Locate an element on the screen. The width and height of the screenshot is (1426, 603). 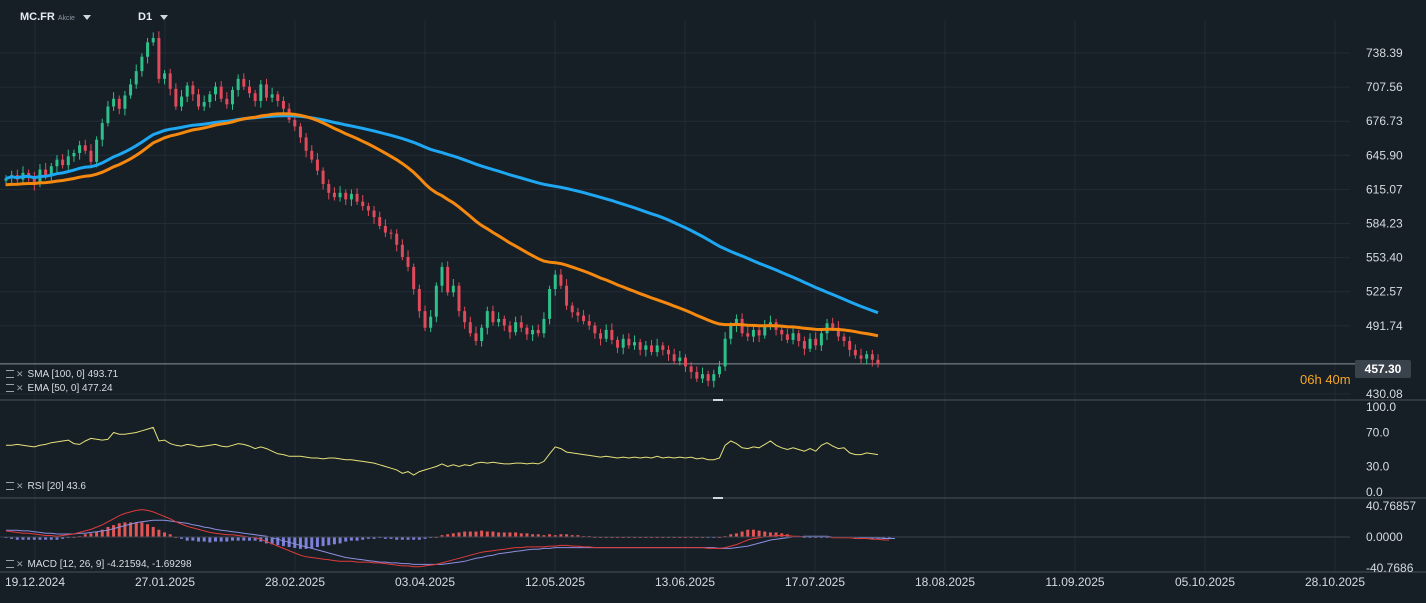
countdown-minutes: 40 is located at coordinates (1332, 379).